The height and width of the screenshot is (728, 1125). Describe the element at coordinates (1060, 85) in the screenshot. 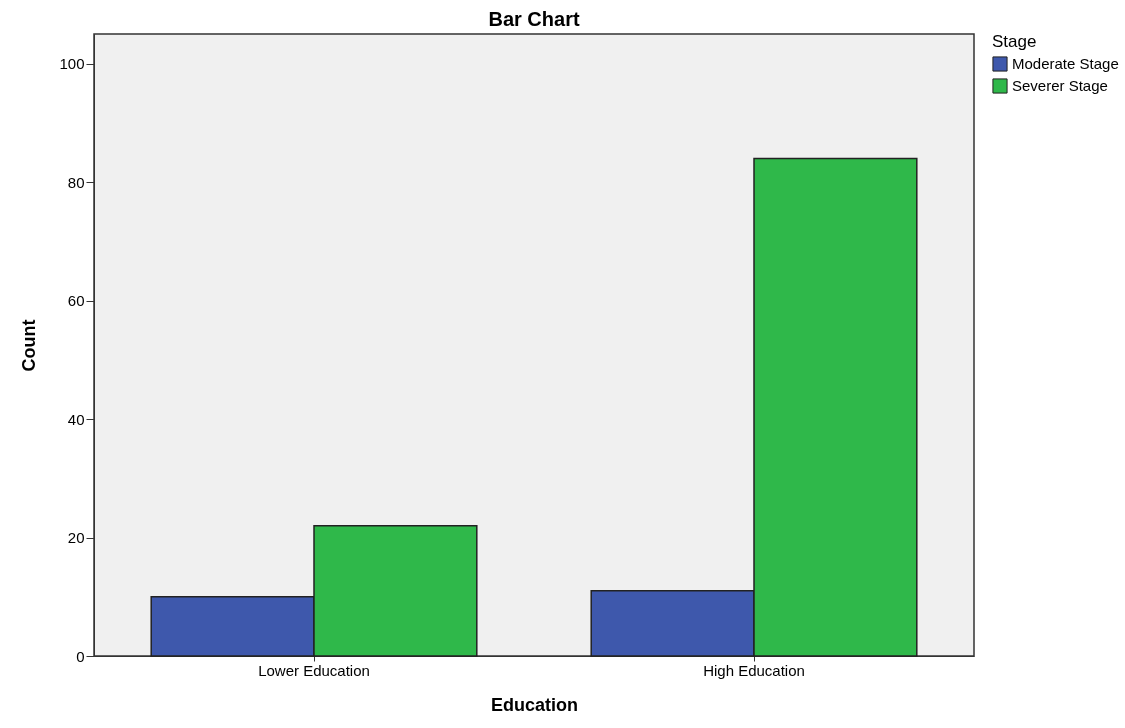

I see `legend-label: Severer Stage` at that location.